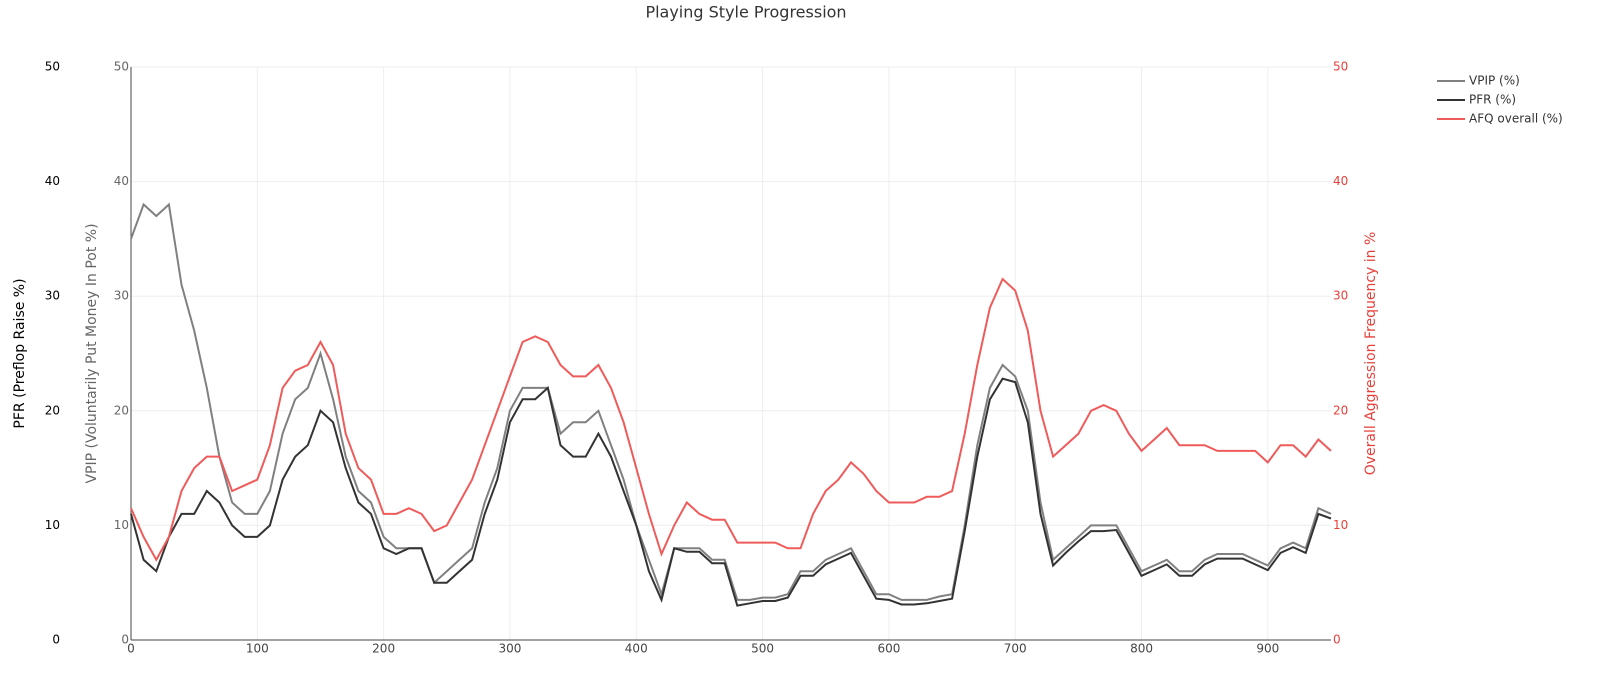 Image resolution: width=1621 pixels, height=691 pixels. I want to click on x-tick-label: 0, so click(131, 649).